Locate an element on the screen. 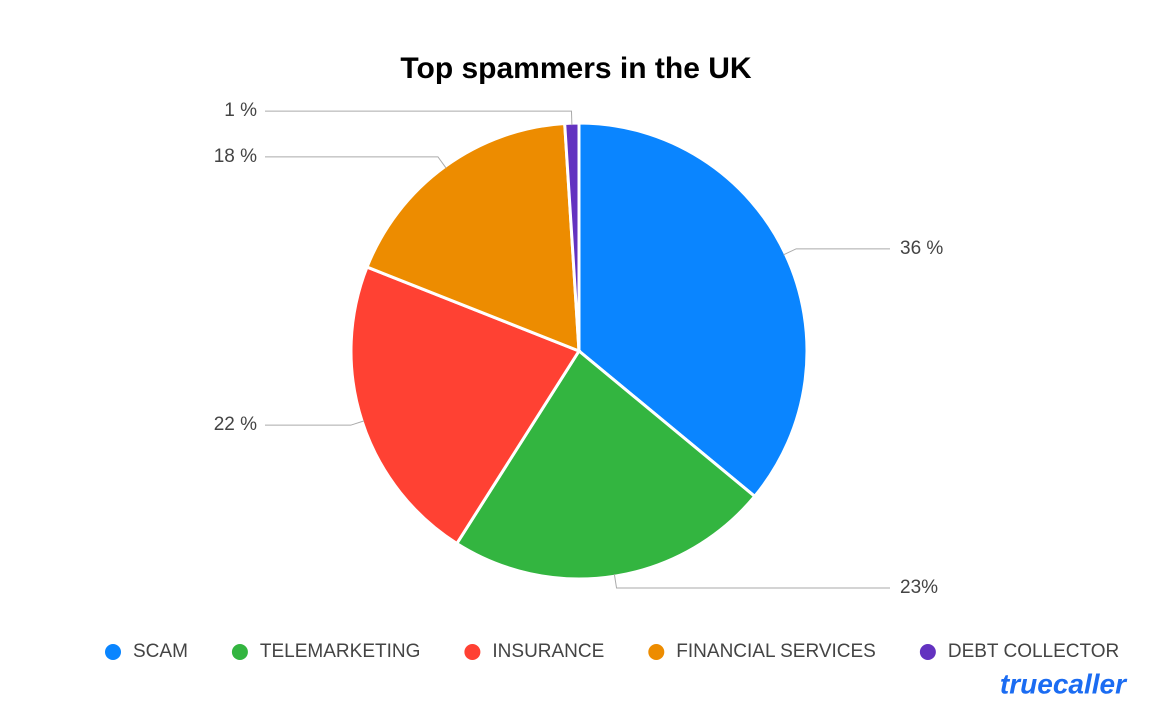 This screenshot has height=728, width=1152. legend-label: SCAM is located at coordinates (160, 651).